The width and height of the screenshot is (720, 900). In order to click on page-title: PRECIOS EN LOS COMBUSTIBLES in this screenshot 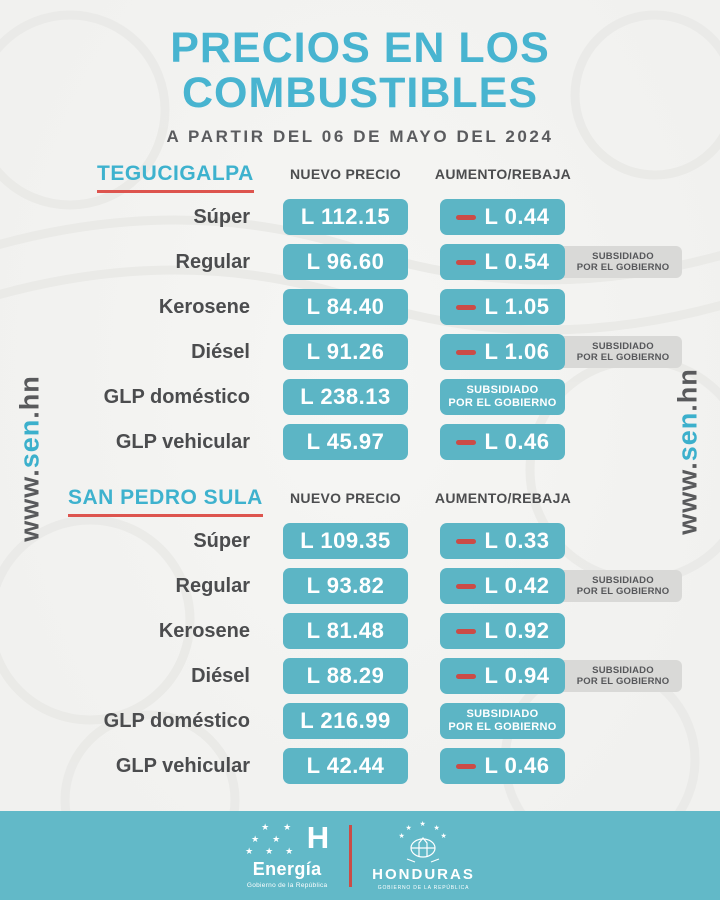, I will do `click(360, 71)`.